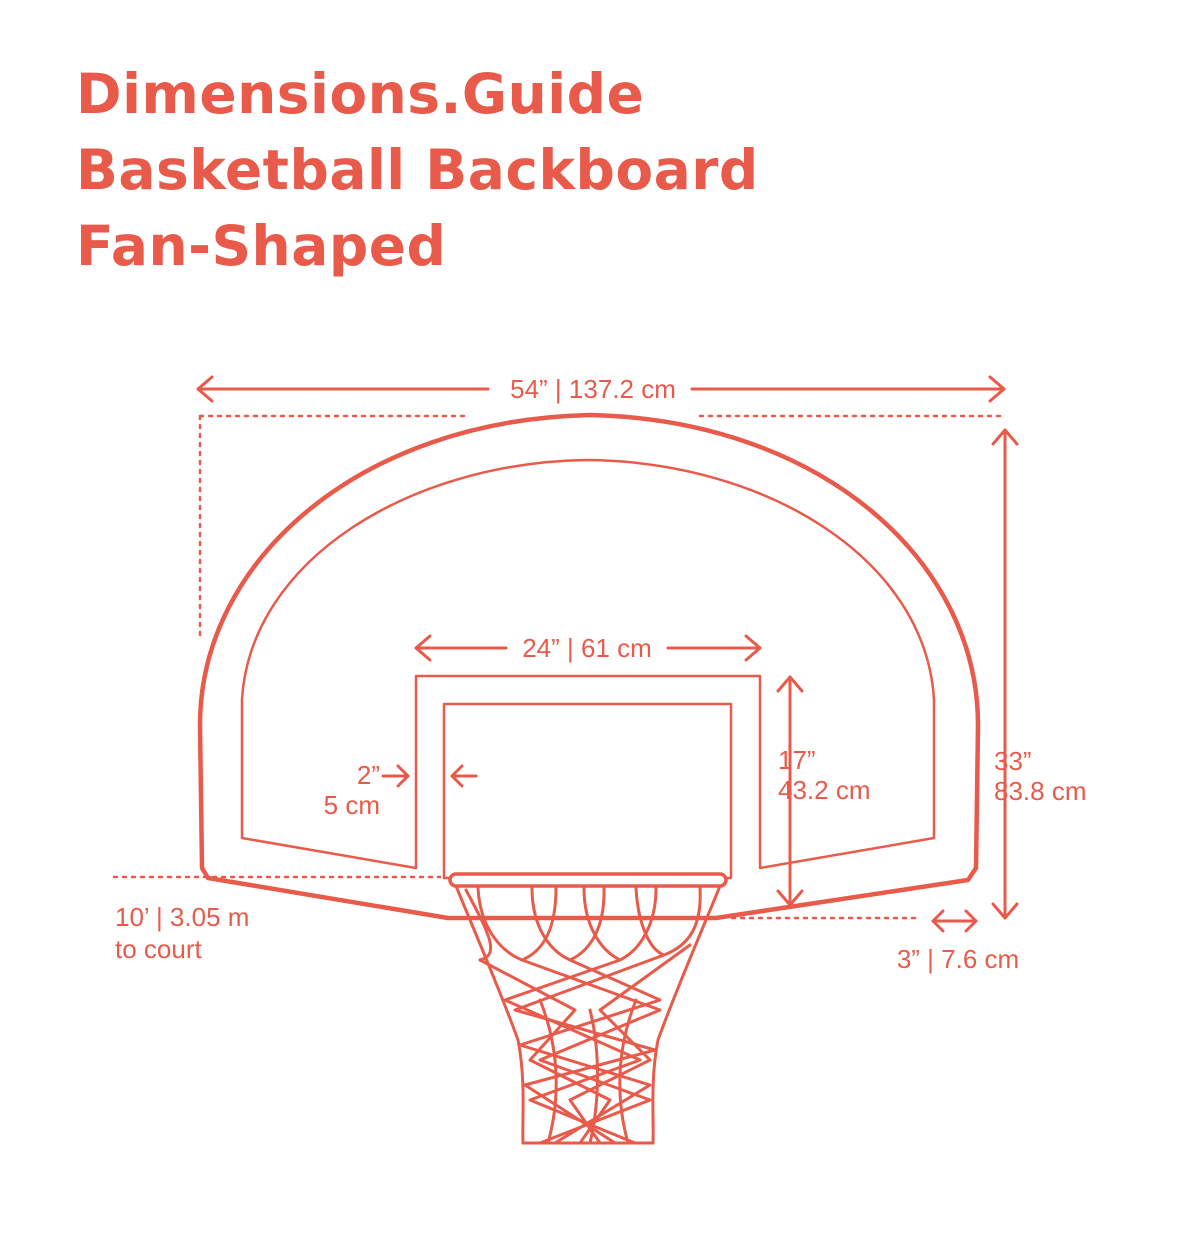  Describe the element at coordinates (587, 791) in the screenshot. I see `shooter-square` at that location.